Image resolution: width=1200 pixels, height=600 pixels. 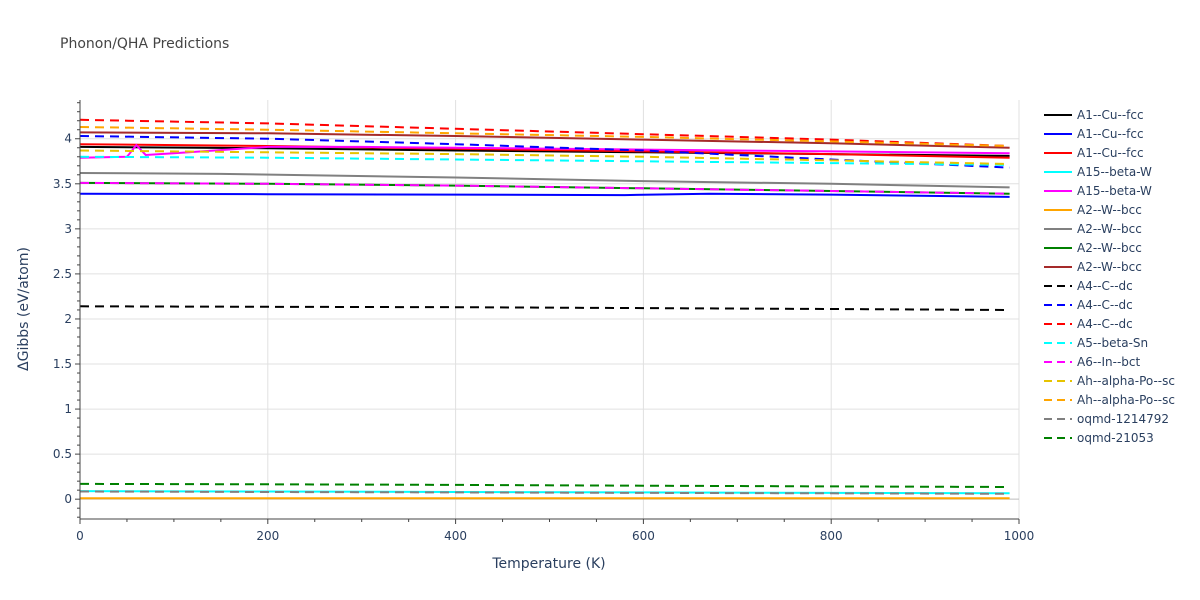 What do you see at coordinates (1109, 362) in the screenshot?
I see `legend-label: A6--In--bct` at bounding box center [1109, 362].